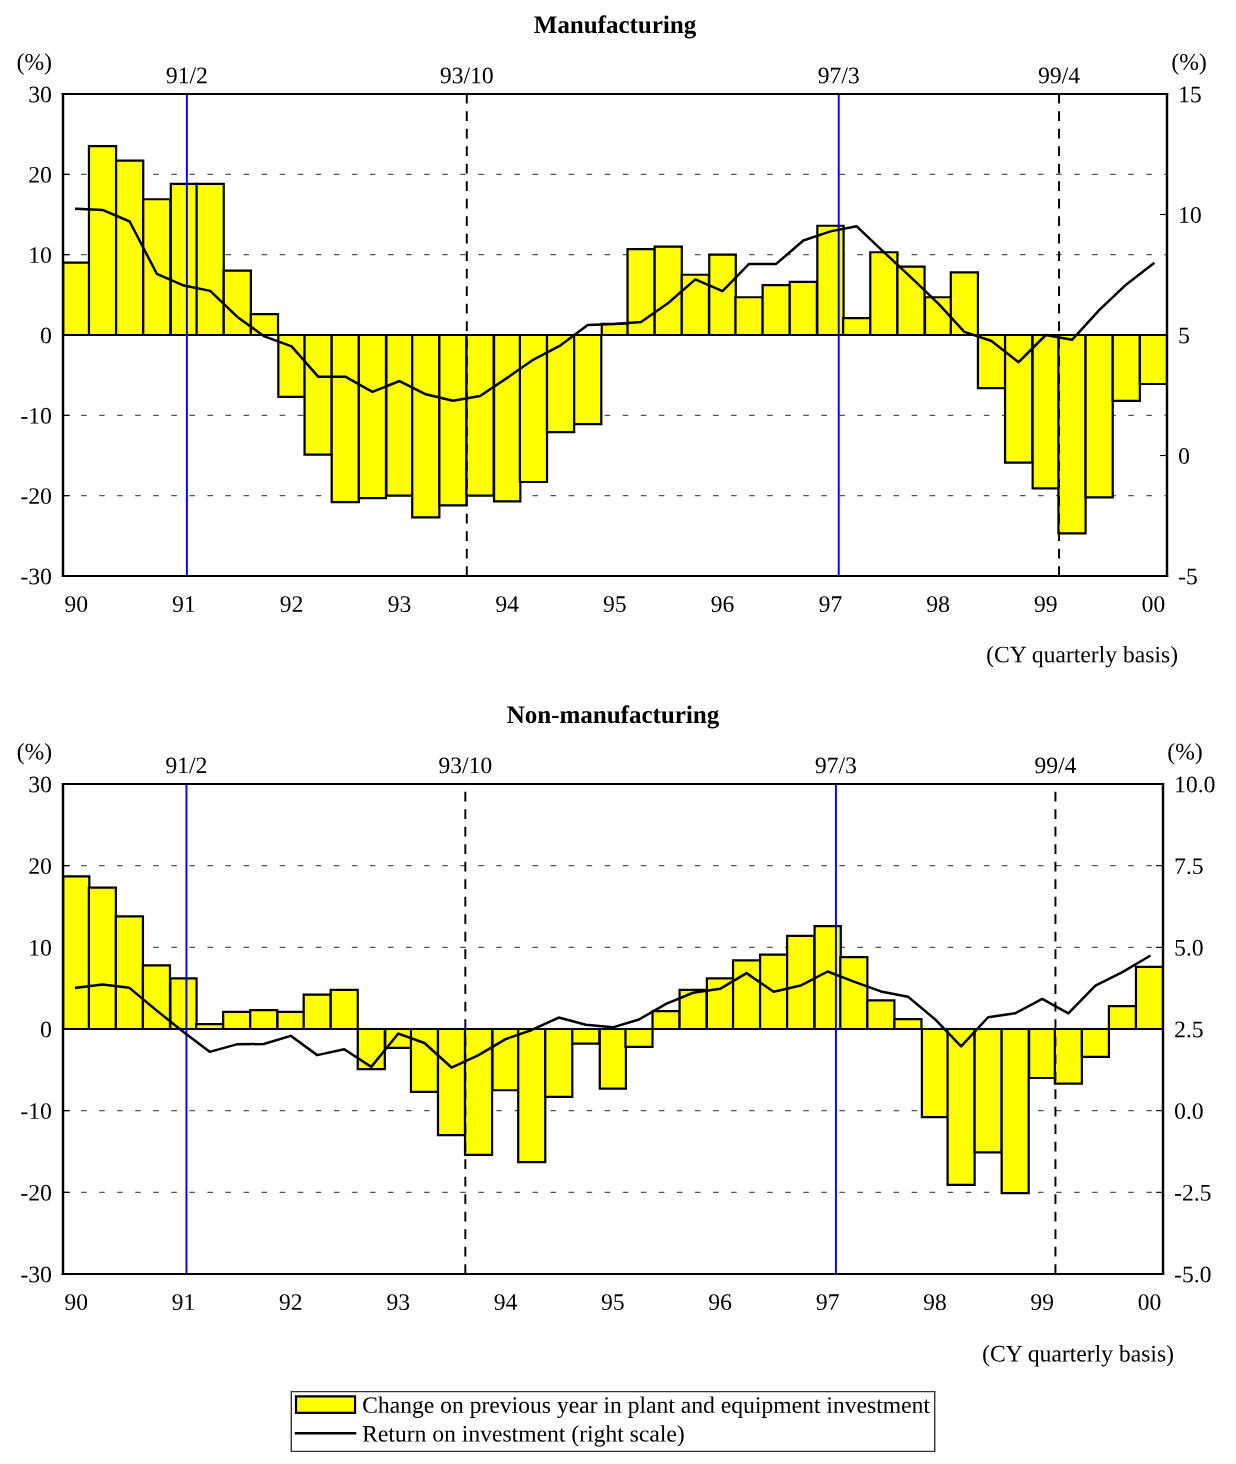 Image resolution: width=1236 pixels, height=1464 pixels. What do you see at coordinates (1190, 214) in the screenshot?
I see `y2-tick-label: 10` at bounding box center [1190, 214].